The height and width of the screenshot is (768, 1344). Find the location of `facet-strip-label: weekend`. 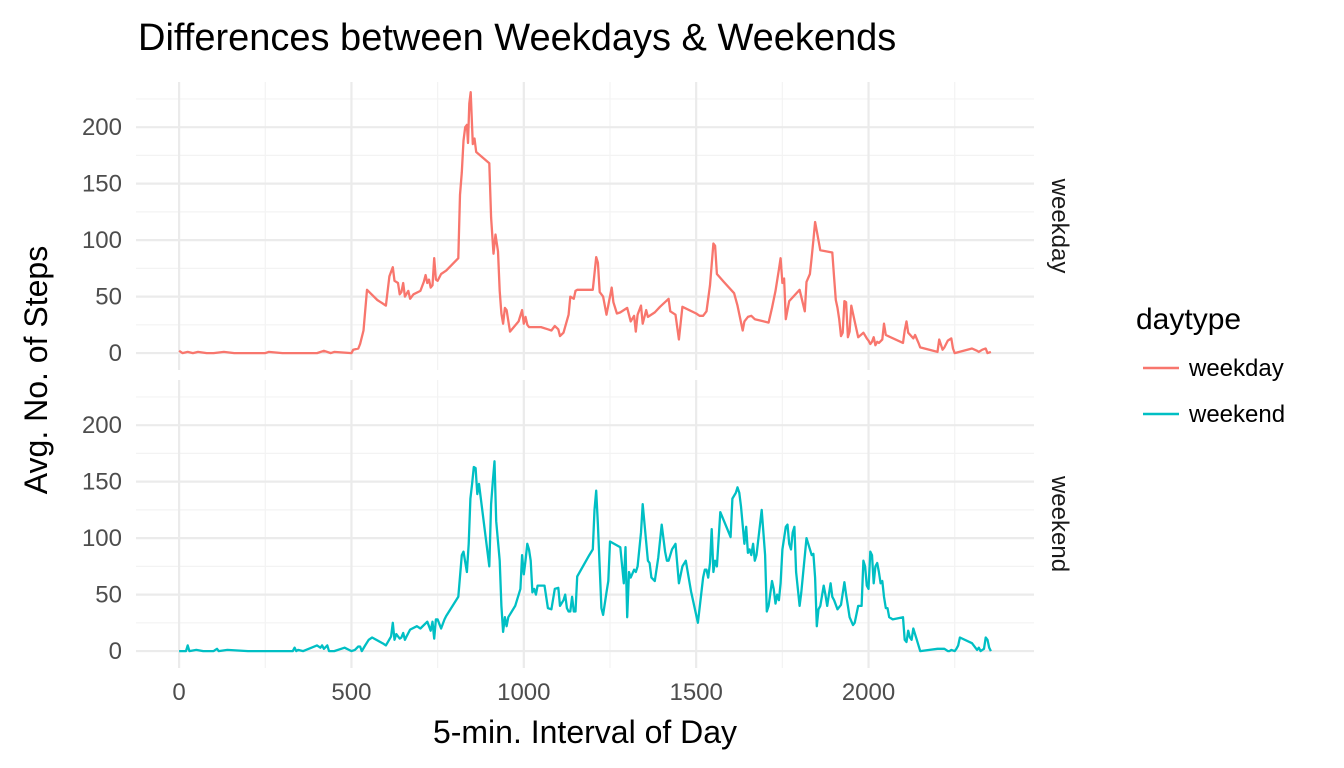

facet-strip-label: weekend is located at coordinates (1059, 523).